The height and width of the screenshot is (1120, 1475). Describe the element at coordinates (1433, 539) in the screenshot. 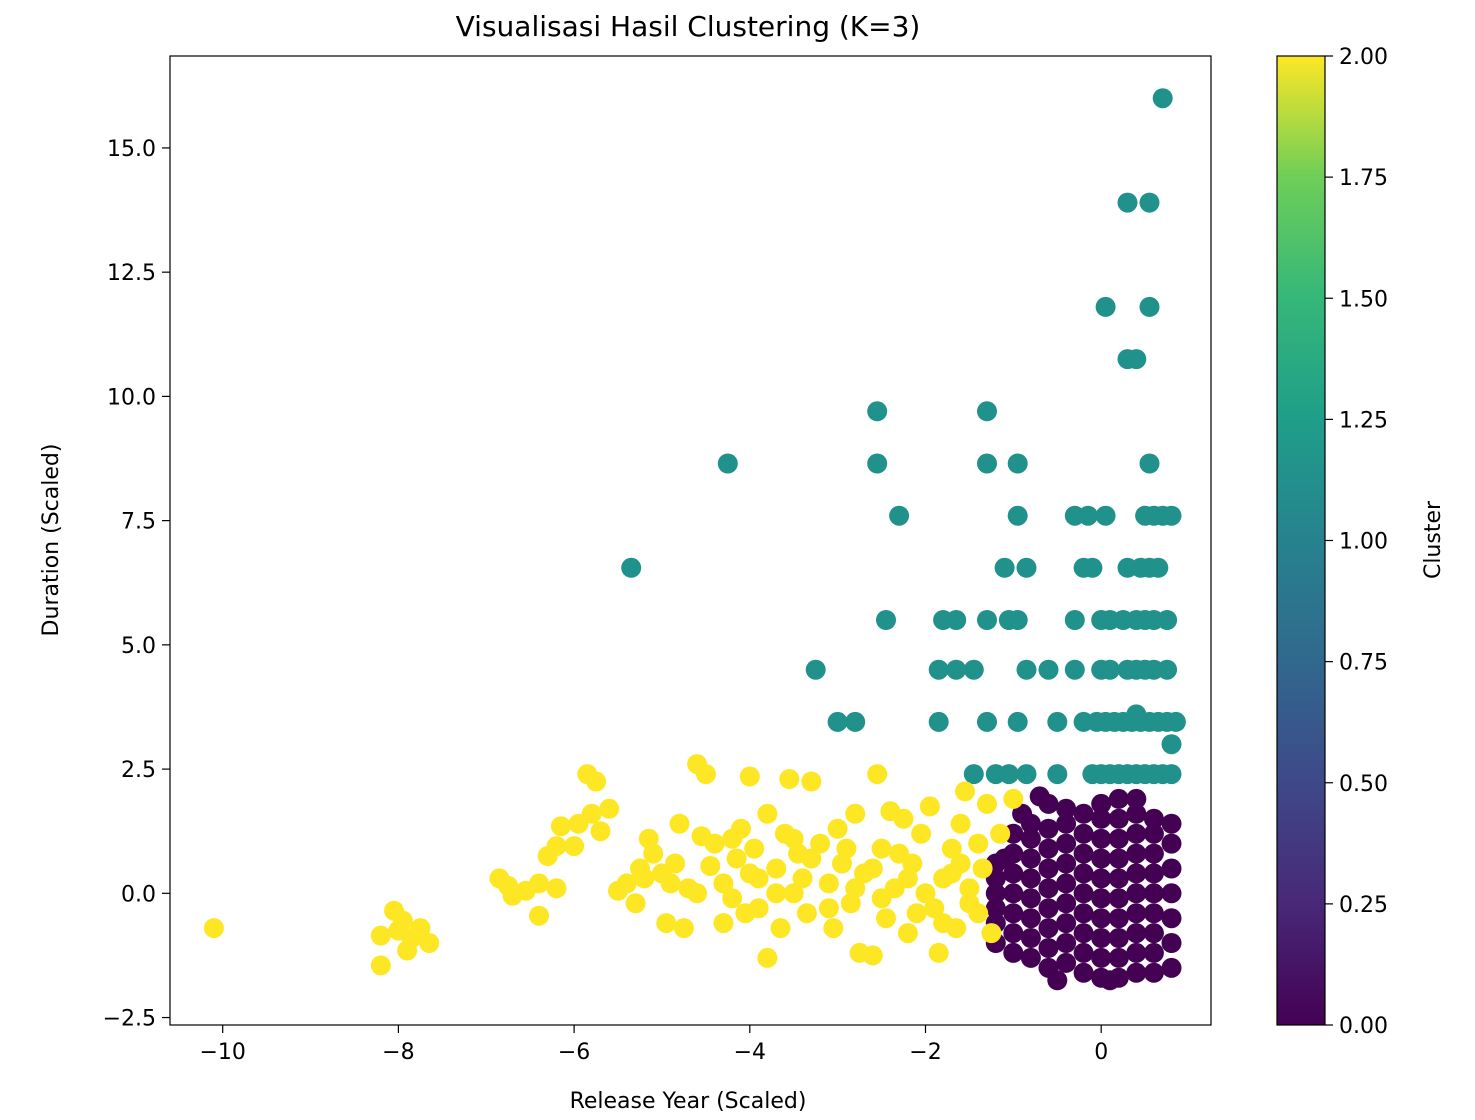

I see `colorbar-label: Cluster` at that location.